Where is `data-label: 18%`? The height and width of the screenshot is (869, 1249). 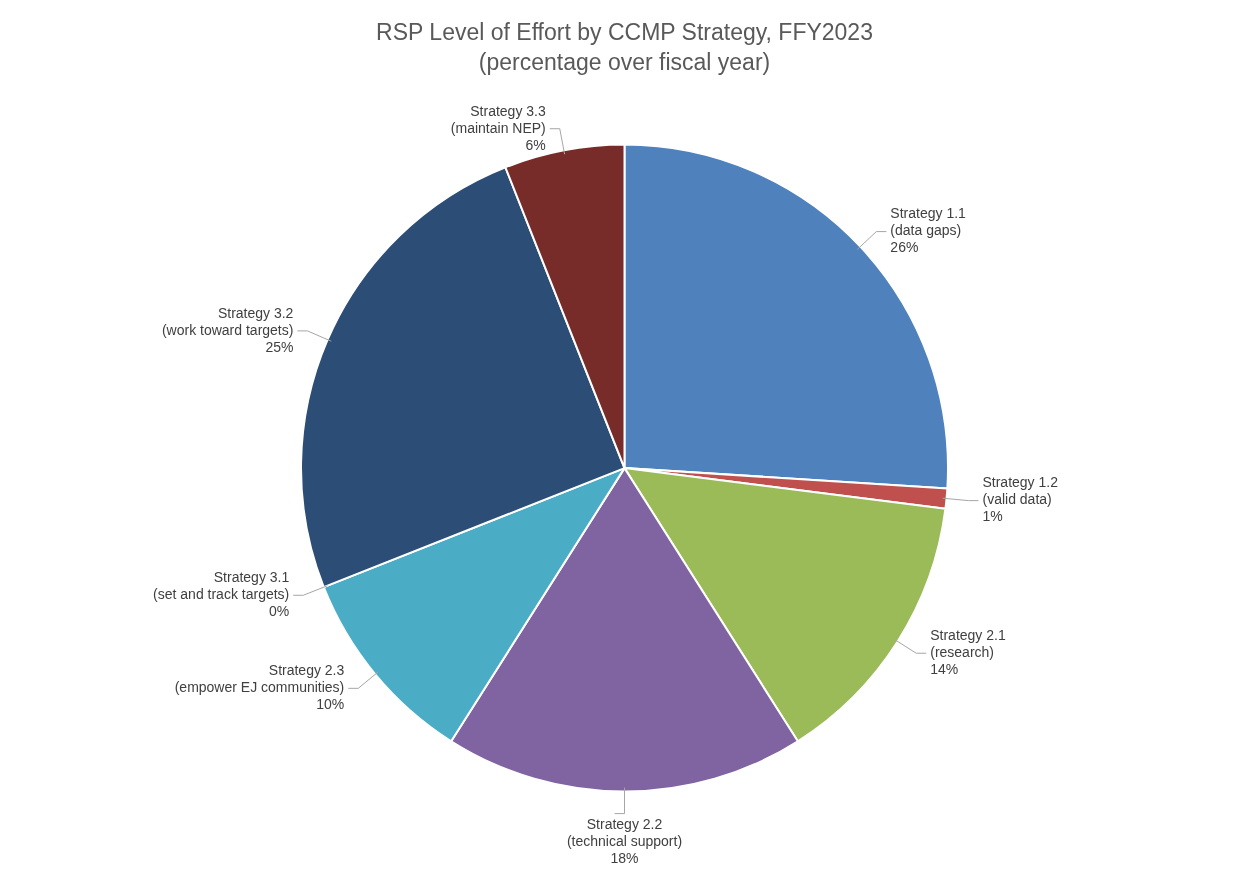 data-label: 18% is located at coordinates (624, 858).